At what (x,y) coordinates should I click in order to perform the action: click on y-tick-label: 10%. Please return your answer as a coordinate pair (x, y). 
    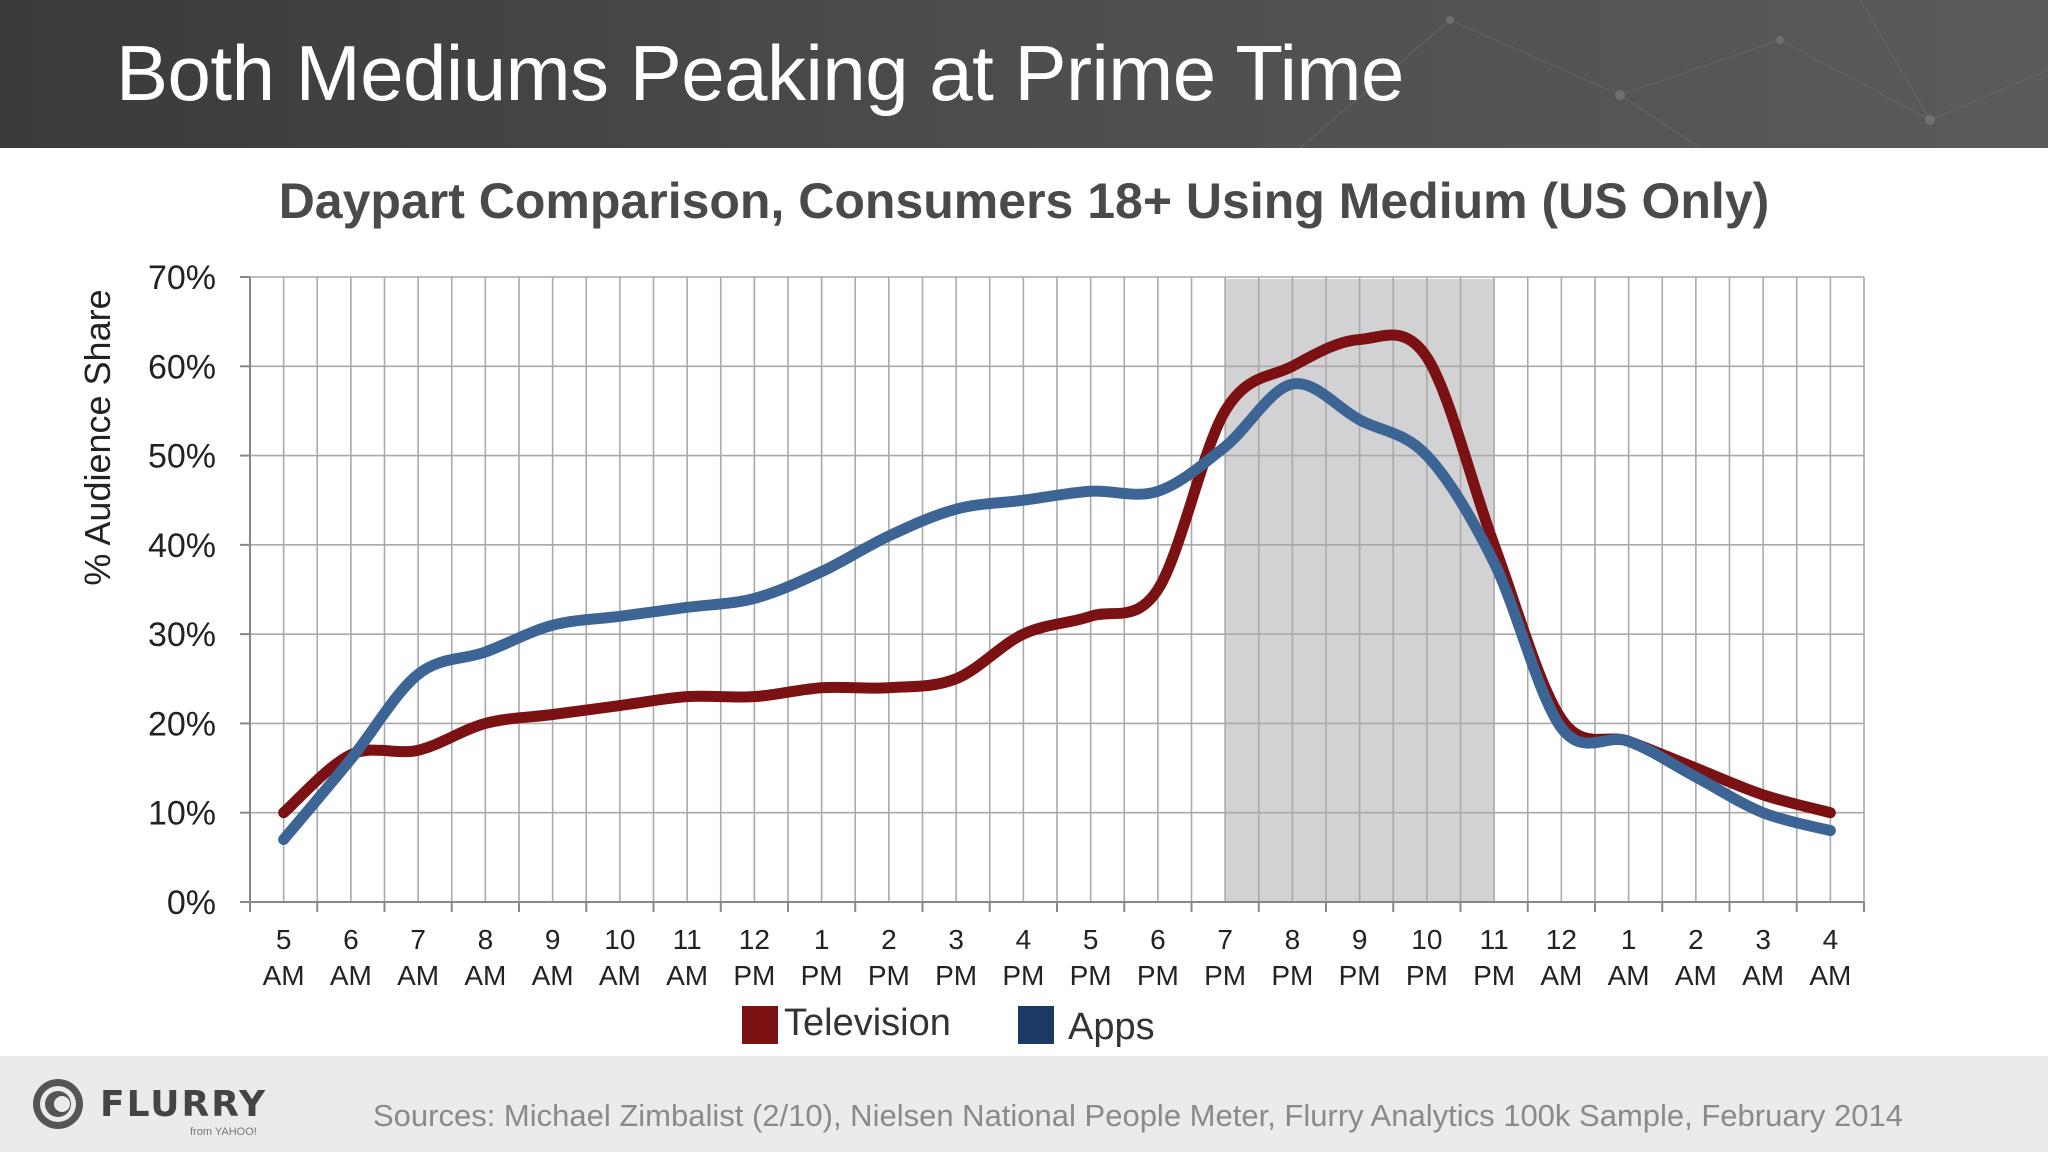
    Looking at the image, I should click on (182, 814).